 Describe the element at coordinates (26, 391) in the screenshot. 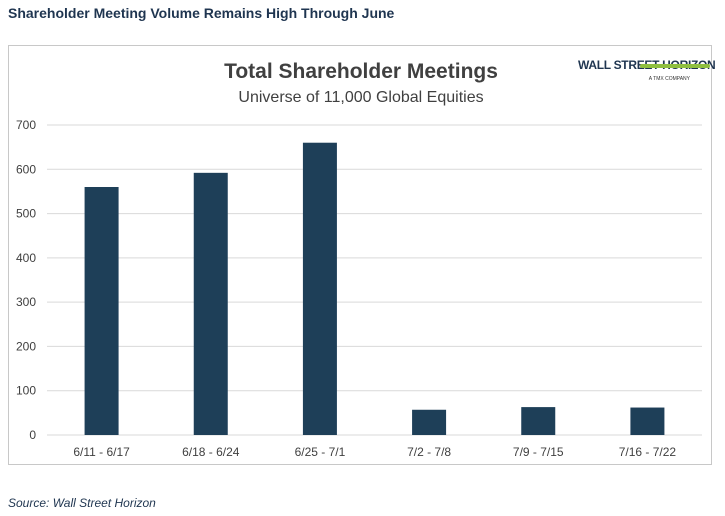

I see `y-tick-label: 100` at that location.